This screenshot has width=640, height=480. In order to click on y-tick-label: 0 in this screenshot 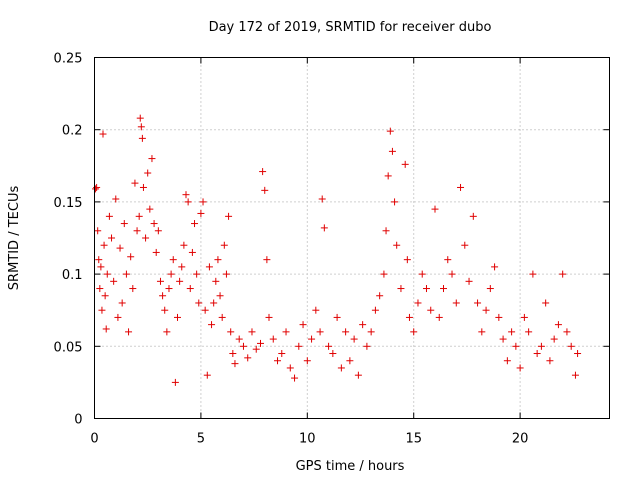, I will do `click(78, 420)`.